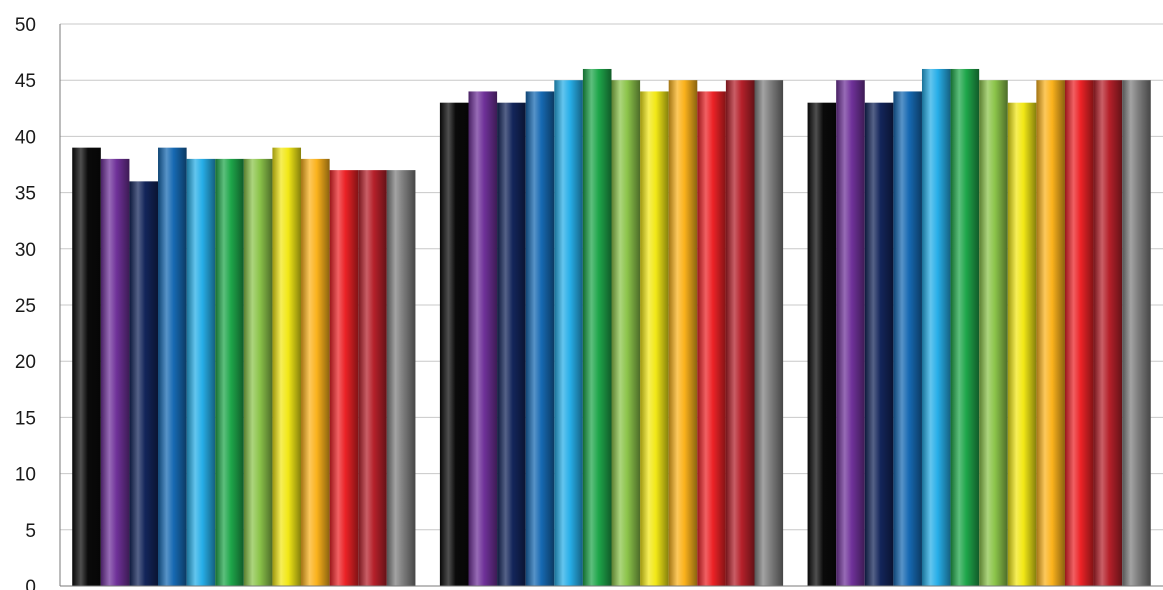 This screenshot has height=590, width=1163. Describe the element at coordinates (25, 81) in the screenshot. I see `y-tick-label: 45` at that location.